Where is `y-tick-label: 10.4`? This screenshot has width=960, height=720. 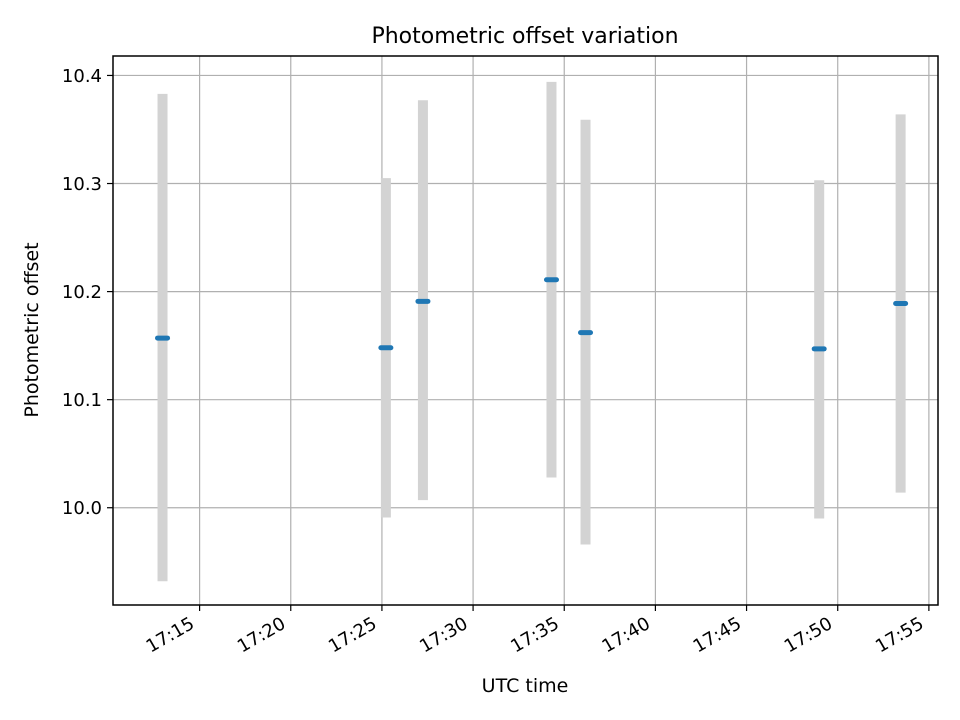 y-tick-label: 10.4 is located at coordinates (82, 76).